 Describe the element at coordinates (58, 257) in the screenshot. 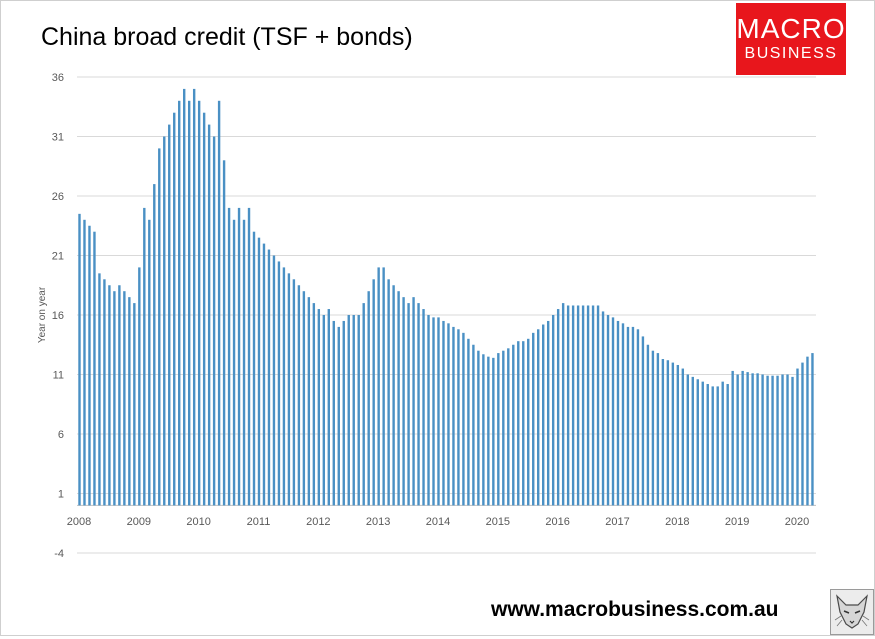

I see `y-tick-label: 21` at that location.